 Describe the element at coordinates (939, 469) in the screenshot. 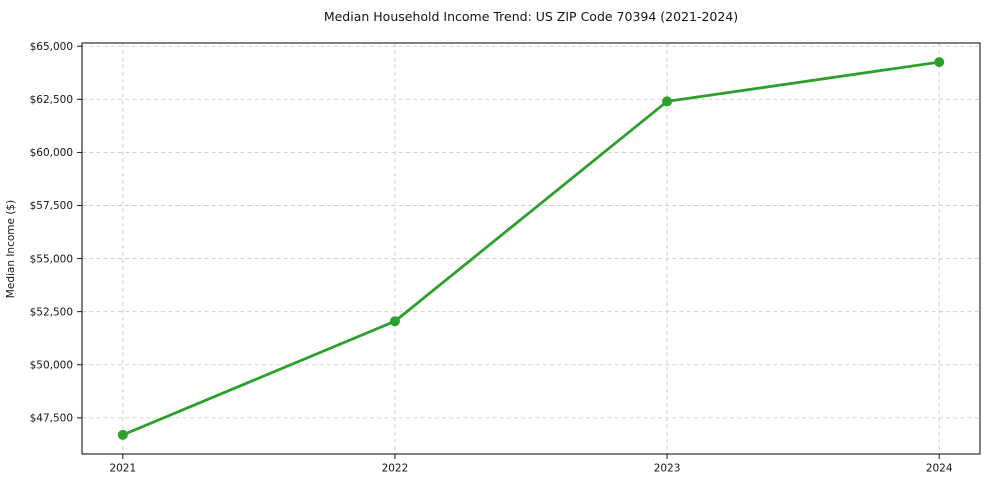

I see `x-tick-label: 2024` at that location.